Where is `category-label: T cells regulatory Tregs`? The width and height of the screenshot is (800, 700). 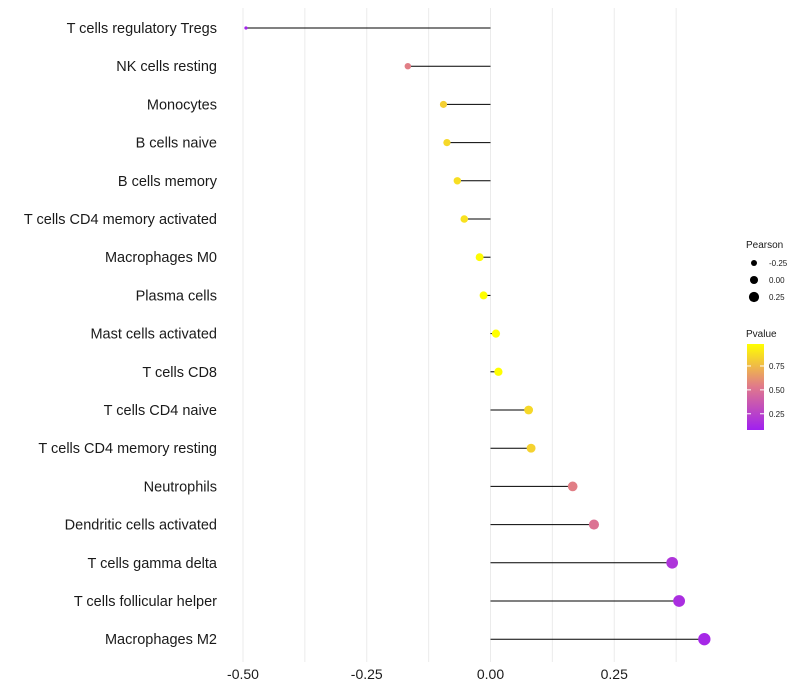 category-label: T cells regulatory Tregs is located at coordinates (142, 29).